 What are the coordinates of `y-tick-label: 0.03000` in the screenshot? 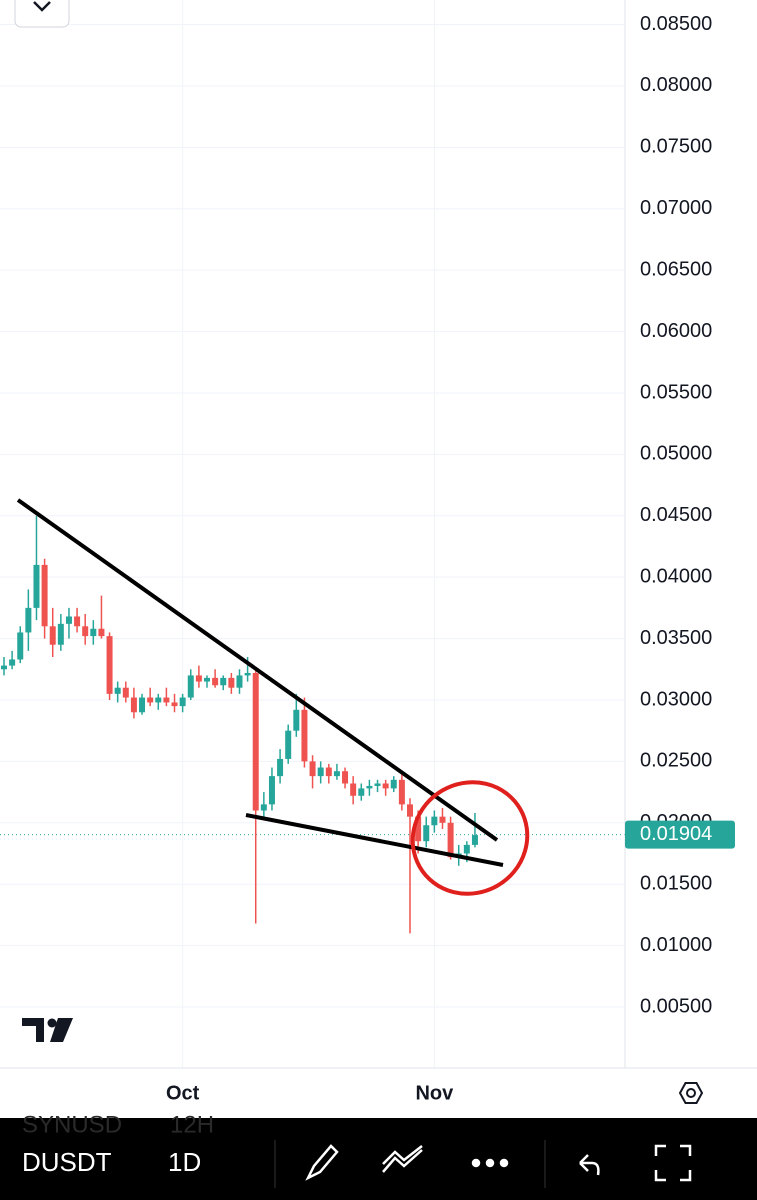 It's located at (676, 699).